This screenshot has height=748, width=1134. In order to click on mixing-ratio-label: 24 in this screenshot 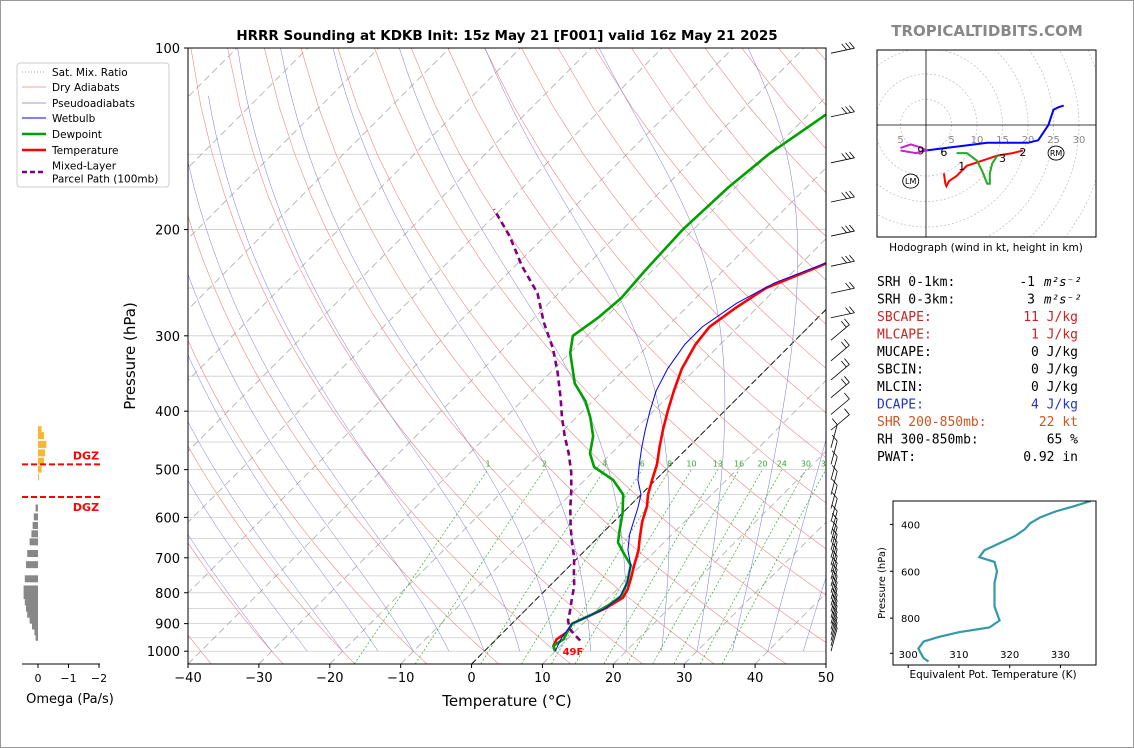, I will do `click(782, 464)`.